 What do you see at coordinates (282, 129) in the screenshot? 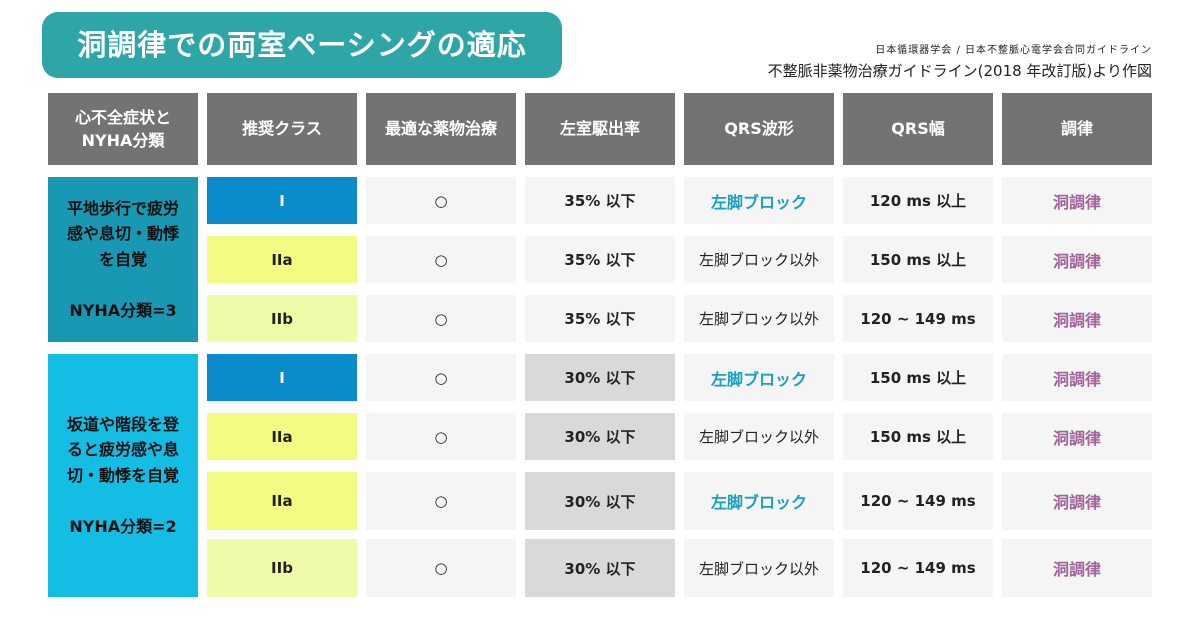
I see `header-class: 推奨クラス` at bounding box center [282, 129].